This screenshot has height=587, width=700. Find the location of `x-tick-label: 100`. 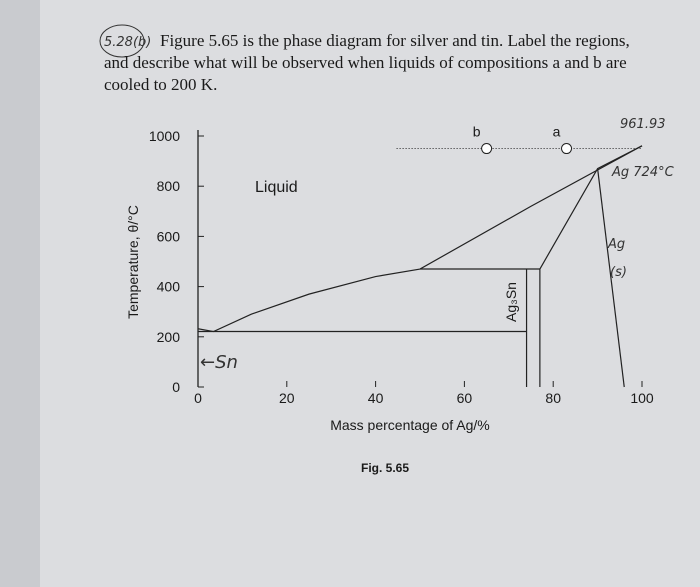

x-tick-label: 100 is located at coordinates (642, 398).